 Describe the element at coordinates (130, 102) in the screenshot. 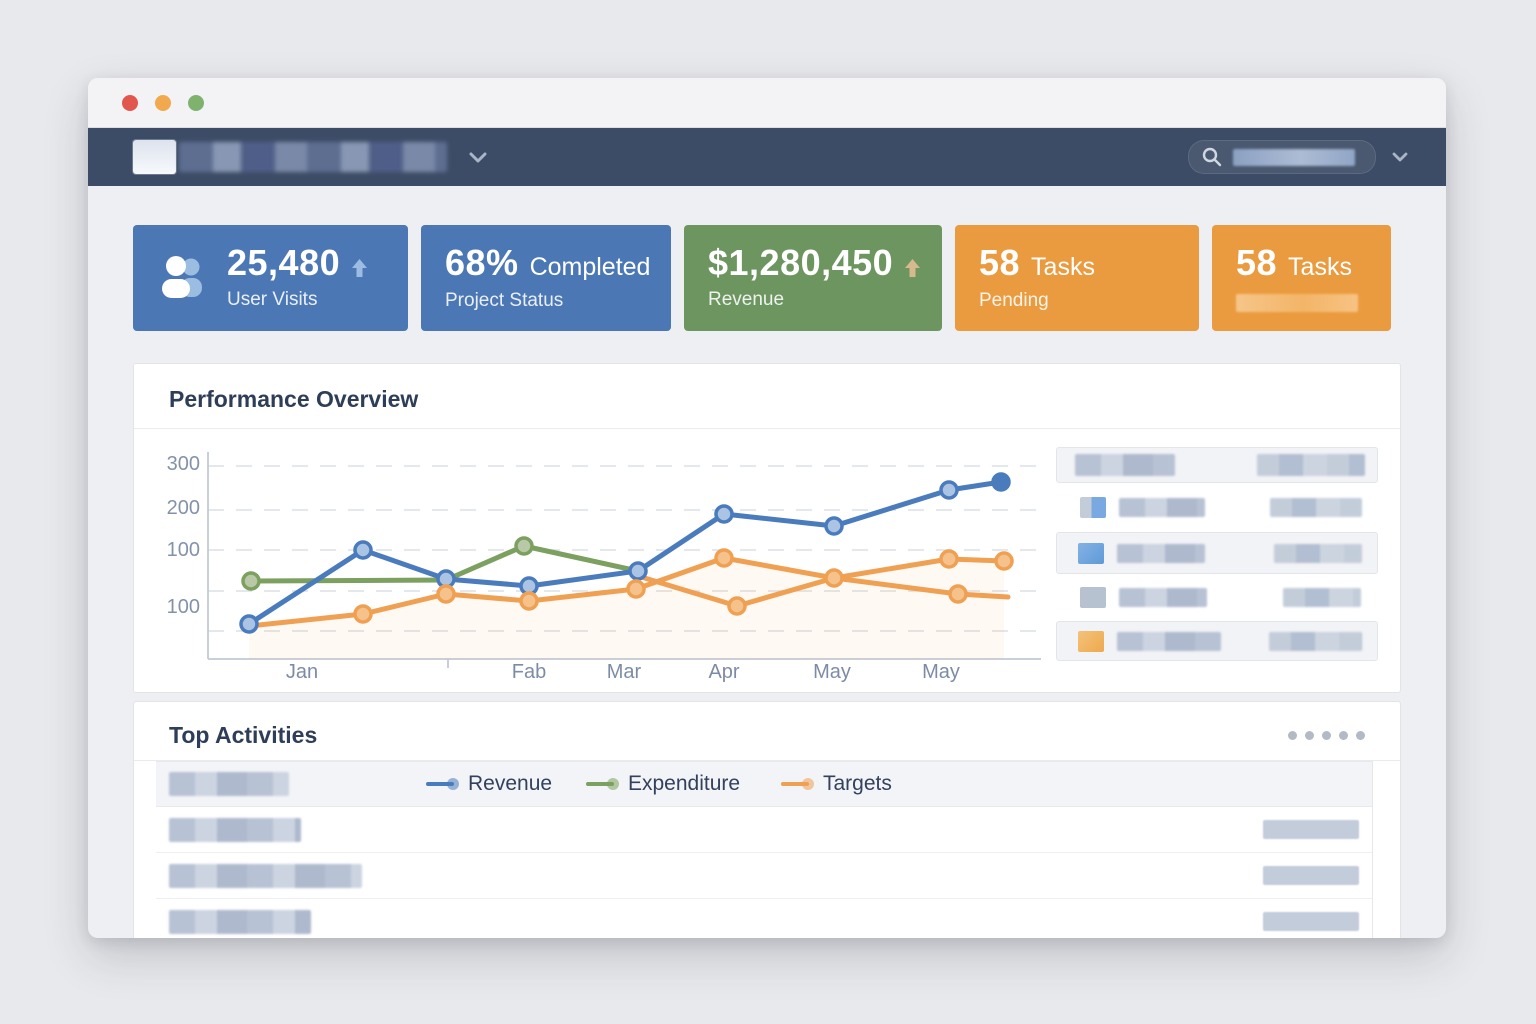

I see `close-button` at that location.